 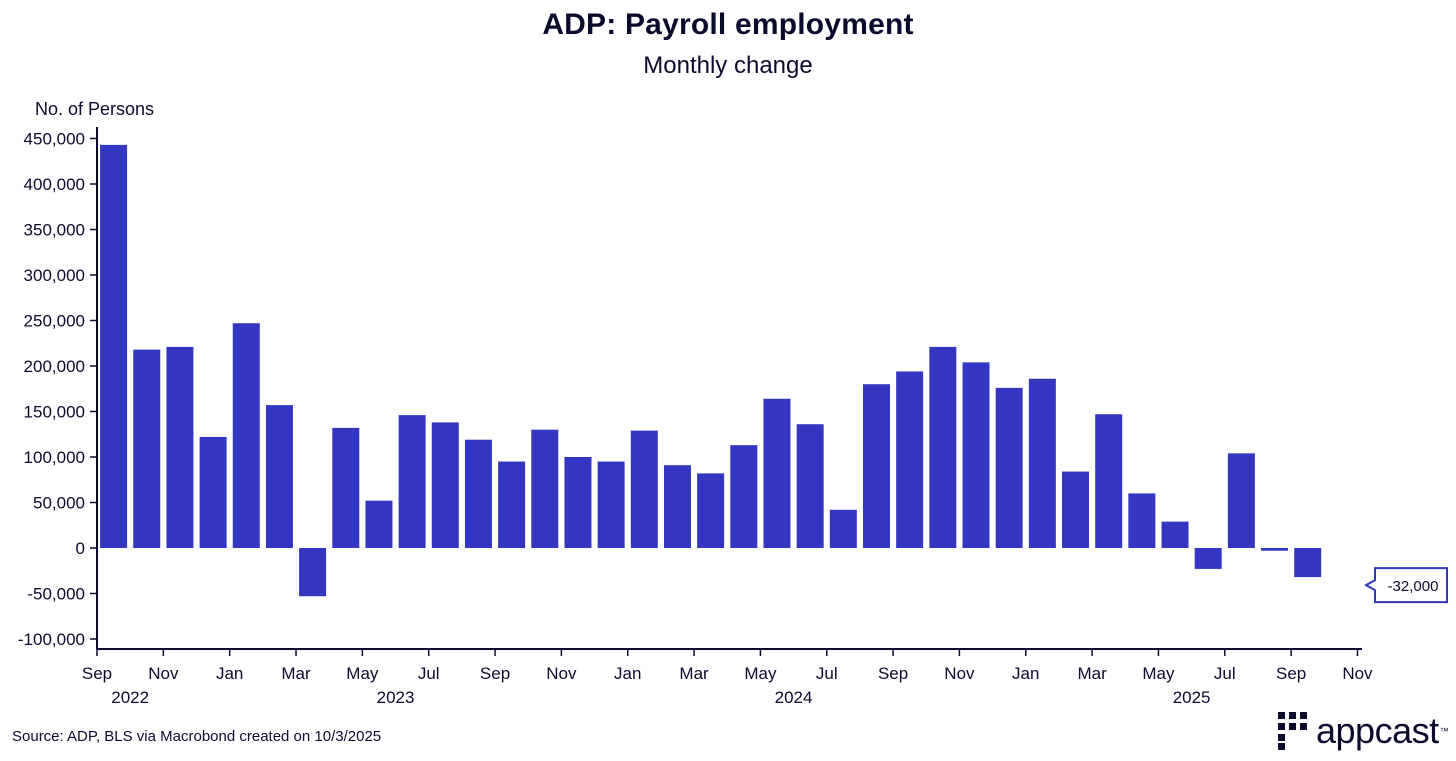 I want to click on chart-subtitle: Monthly change, so click(x=728, y=65).